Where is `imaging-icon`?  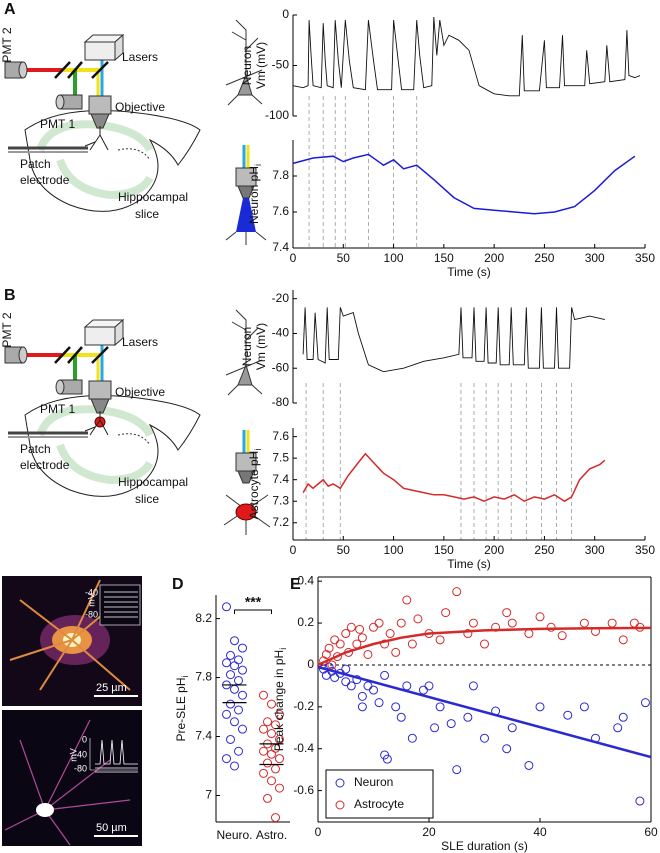
imaging-icon is located at coordinates (246, 195).